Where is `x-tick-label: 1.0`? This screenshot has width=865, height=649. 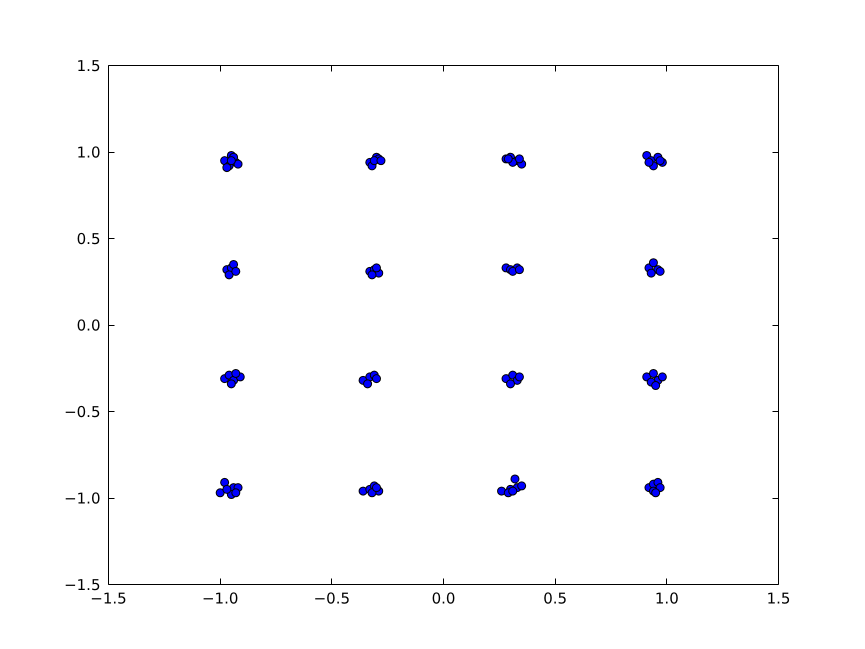
x-tick-label: 1.0 is located at coordinates (666, 599).